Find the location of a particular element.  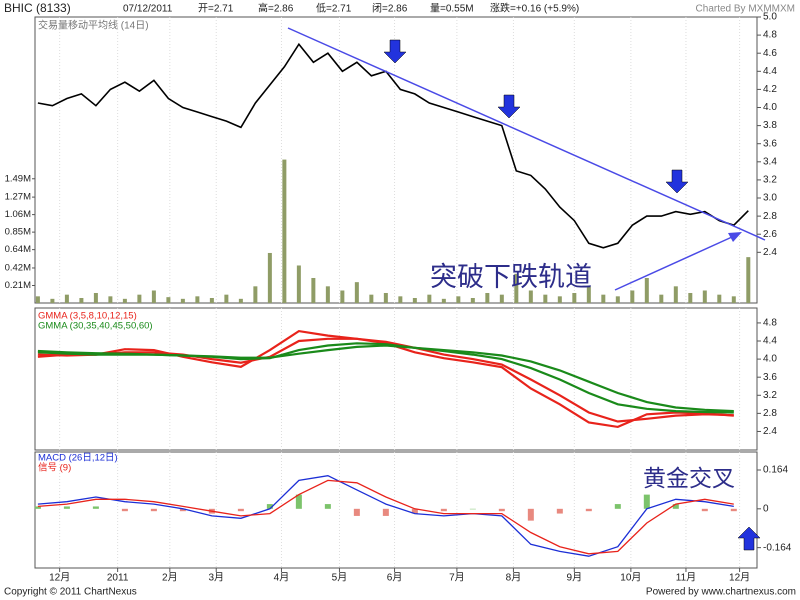

x-tick-label: 11月 is located at coordinates (686, 578).